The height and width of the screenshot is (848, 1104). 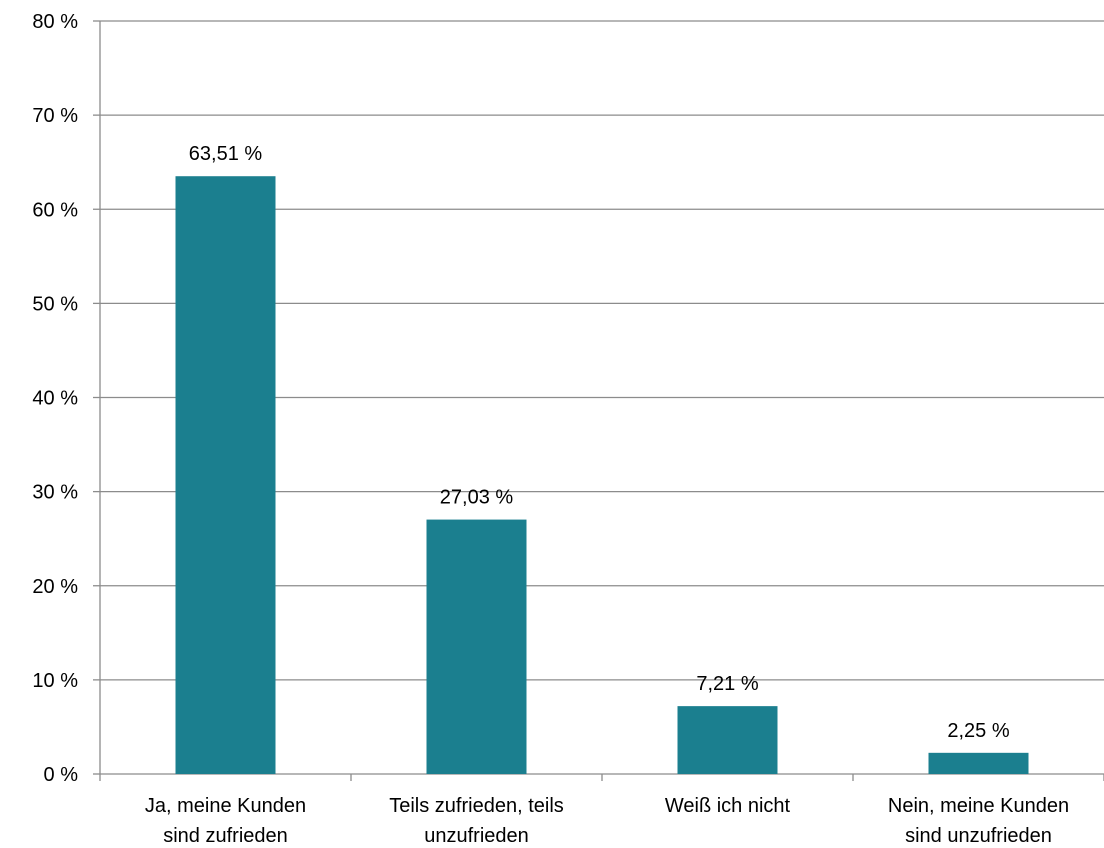 What do you see at coordinates (61, 775) in the screenshot?
I see `y-tick-label: 0 %` at bounding box center [61, 775].